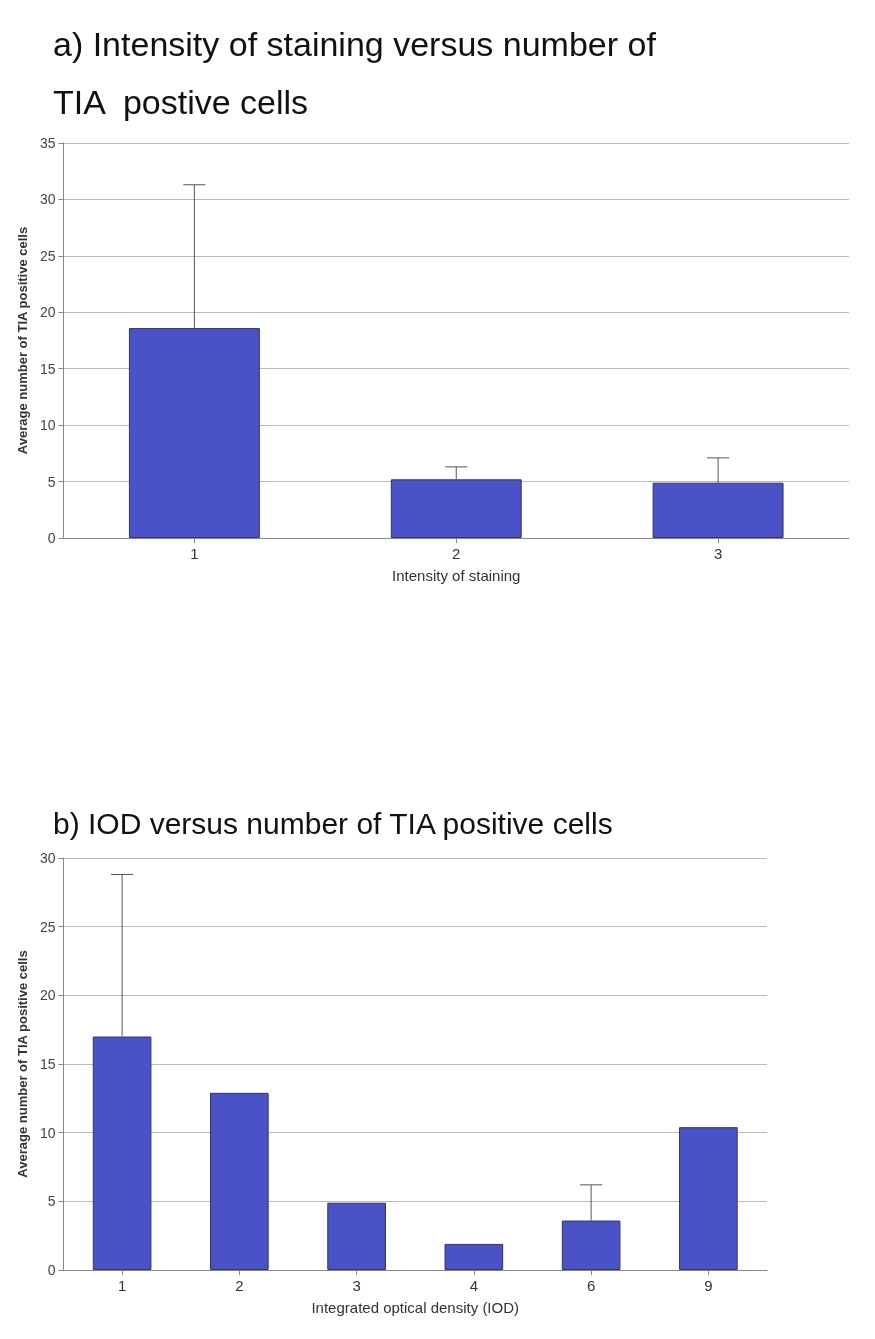 Image resolution: width=875 pixels, height=1339 pixels. Describe the element at coordinates (708, 1285) in the screenshot. I see `x-tick-label: 9` at that location.